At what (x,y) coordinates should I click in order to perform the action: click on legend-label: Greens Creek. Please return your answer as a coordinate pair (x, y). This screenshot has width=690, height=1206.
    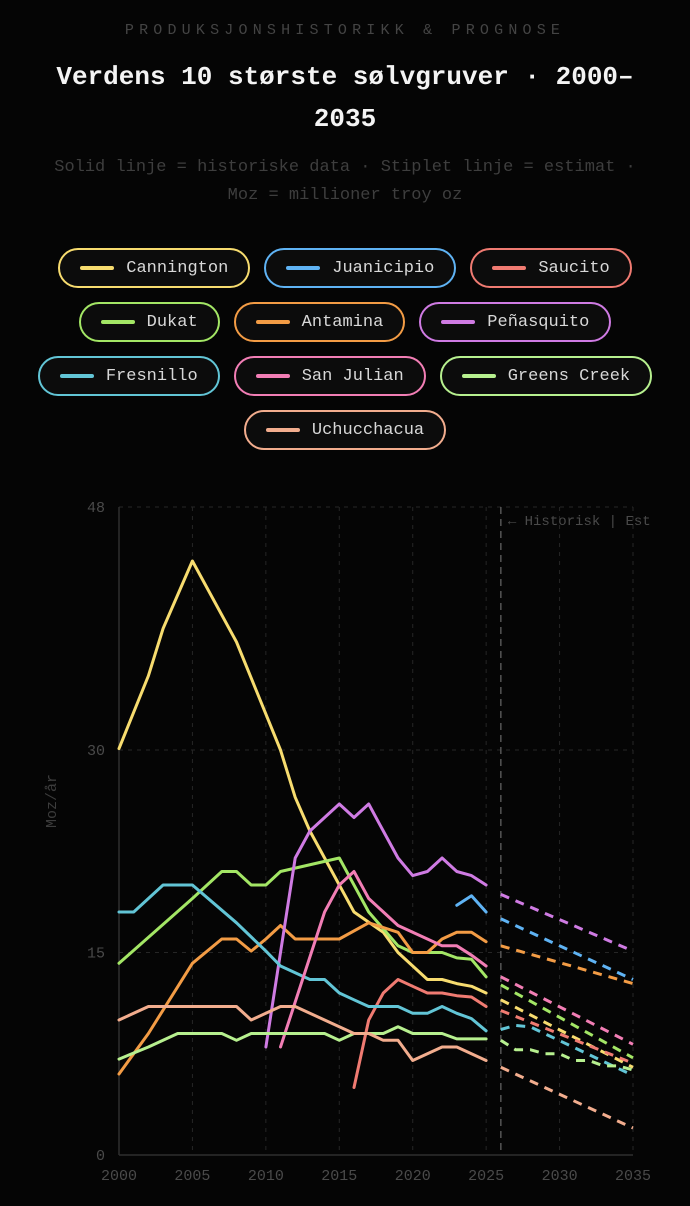
    Looking at the image, I should click on (569, 376).